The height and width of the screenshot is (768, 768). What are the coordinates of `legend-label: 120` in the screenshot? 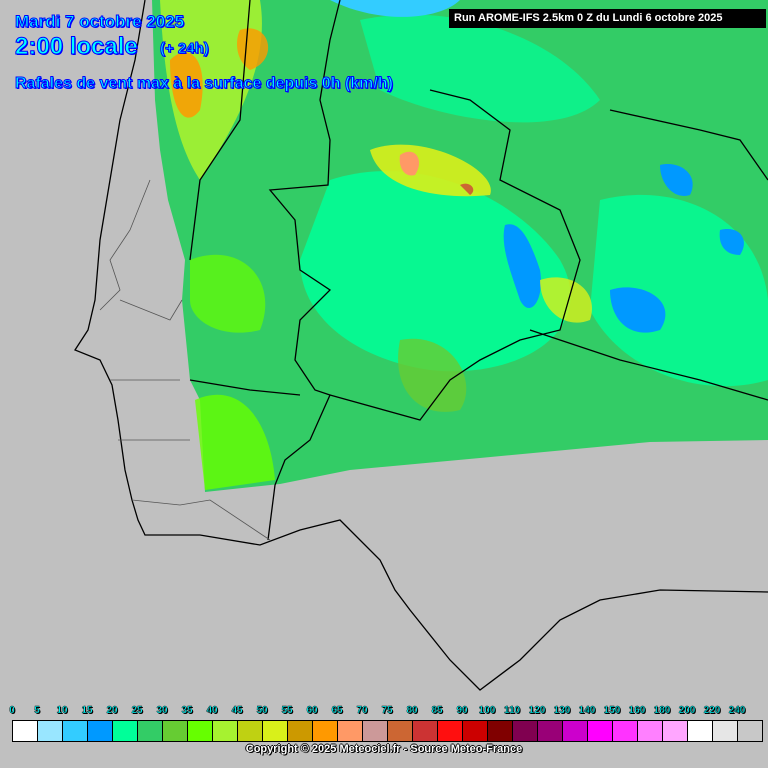 It's located at (537, 710).